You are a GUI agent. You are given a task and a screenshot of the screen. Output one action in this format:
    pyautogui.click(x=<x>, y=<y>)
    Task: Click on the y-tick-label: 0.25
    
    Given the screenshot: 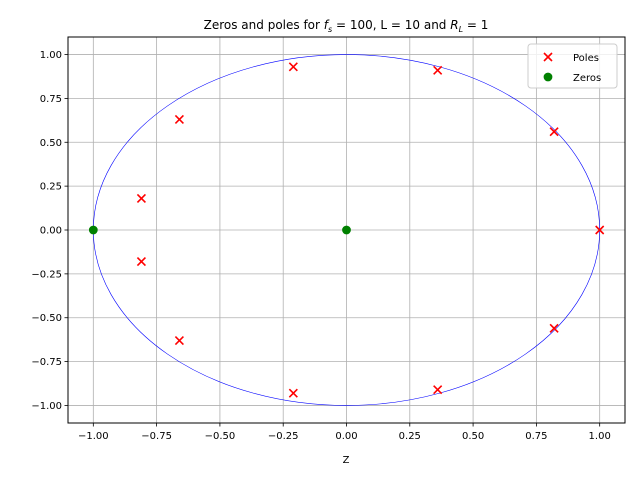 What is the action you would take?
    pyautogui.click(x=51, y=187)
    